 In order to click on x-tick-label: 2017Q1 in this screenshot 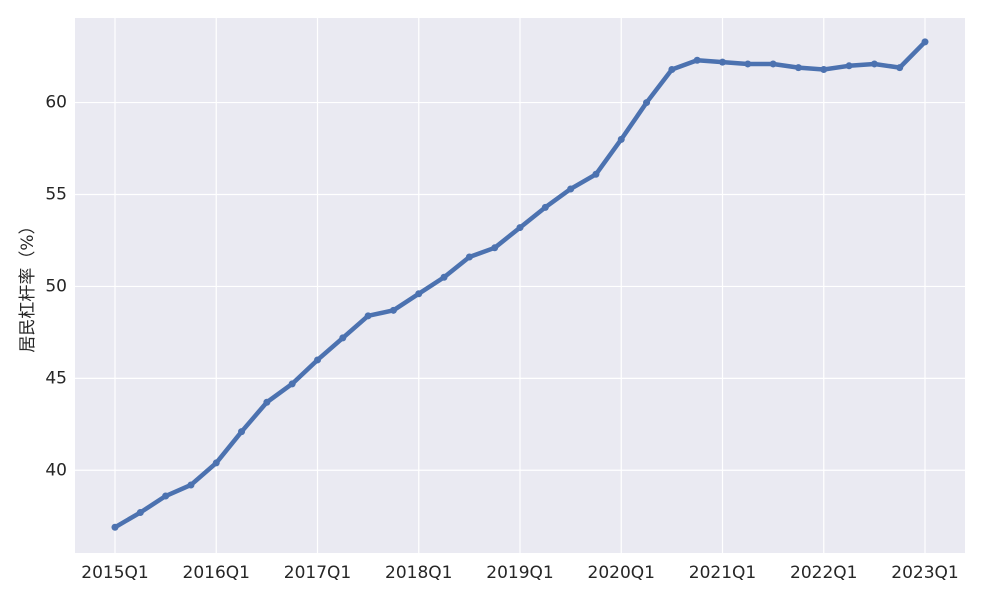, I will do `click(317, 573)`.